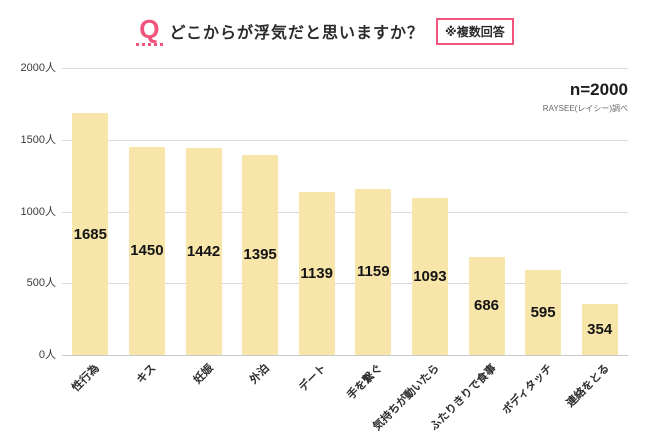 Image resolution: width=650 pixels, height=445 pixels. What do you see at coordinates (527, 389) in the screenshot?
I see `x-axis-tick-label: ボディタッチ` at bounding box center [527, 389].